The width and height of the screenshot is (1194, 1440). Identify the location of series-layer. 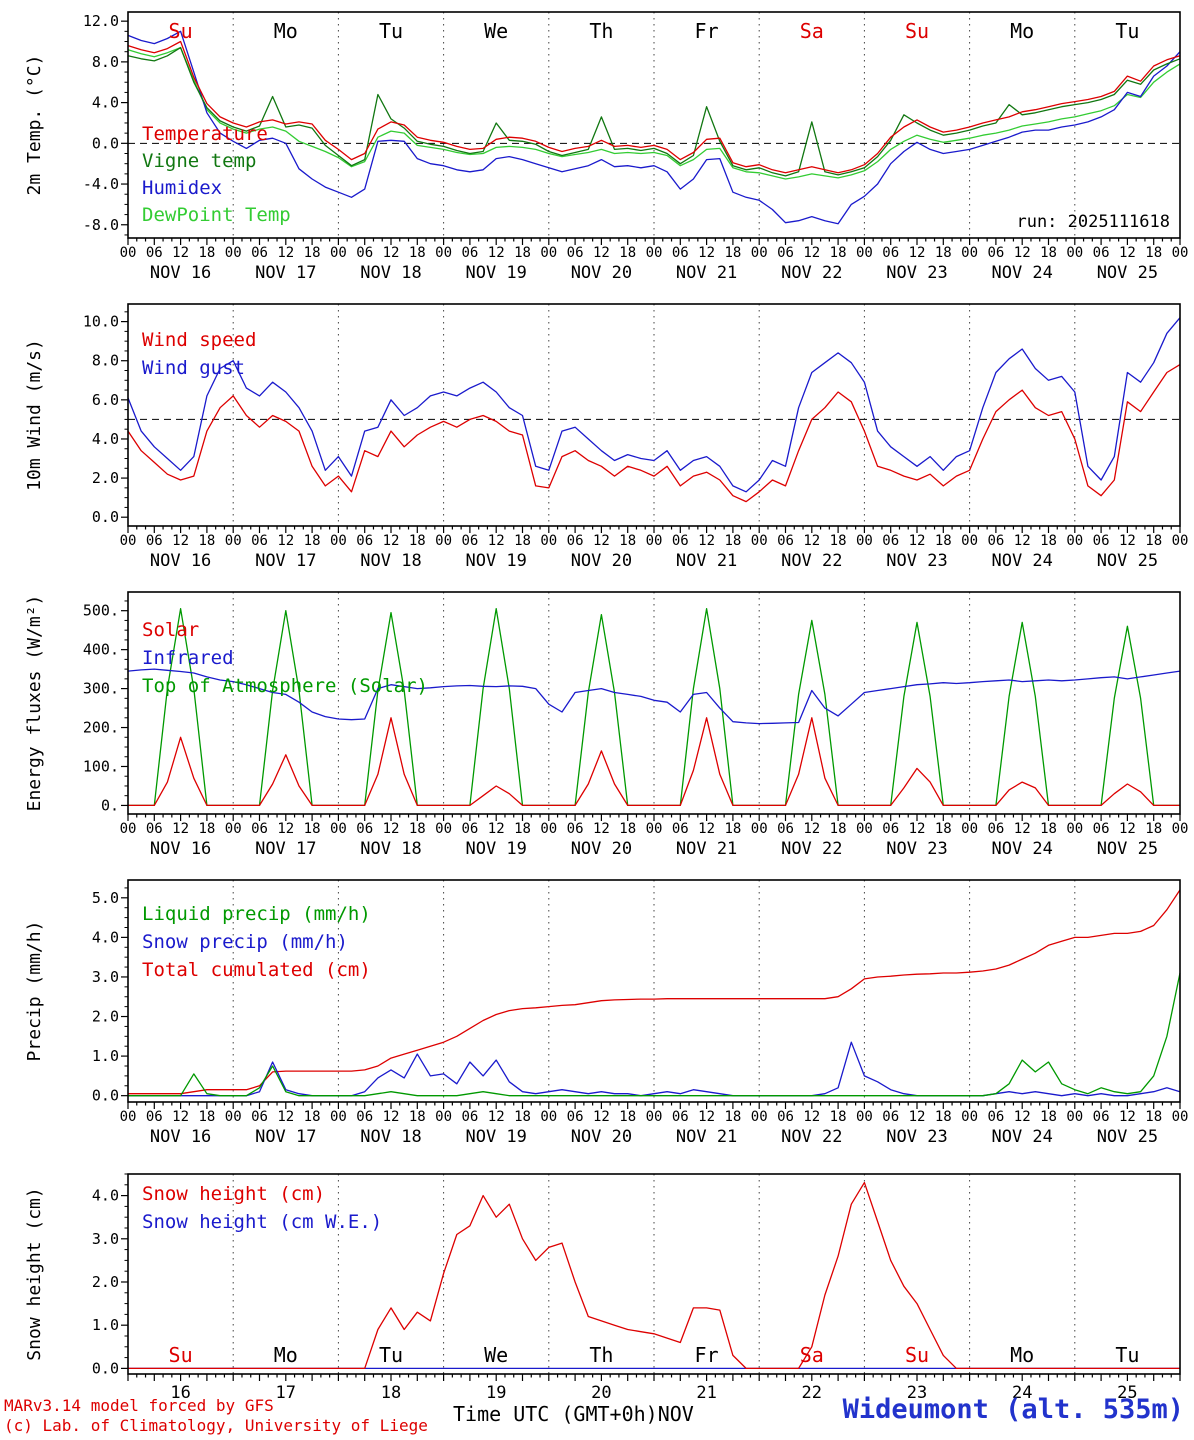
(654, 993).